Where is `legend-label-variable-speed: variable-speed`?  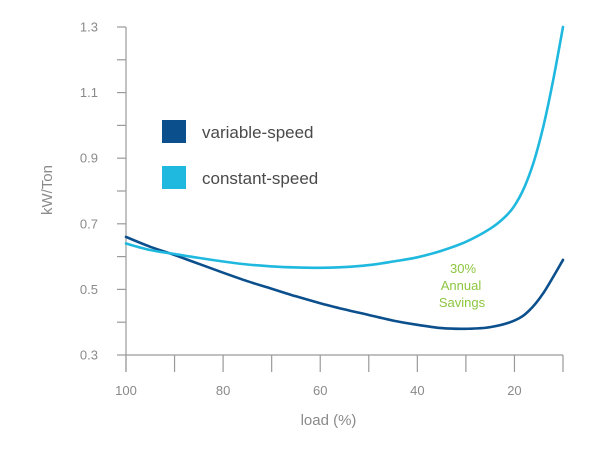
legend-label-variable-speed: variable-speed is located at coordinates (258, 132).